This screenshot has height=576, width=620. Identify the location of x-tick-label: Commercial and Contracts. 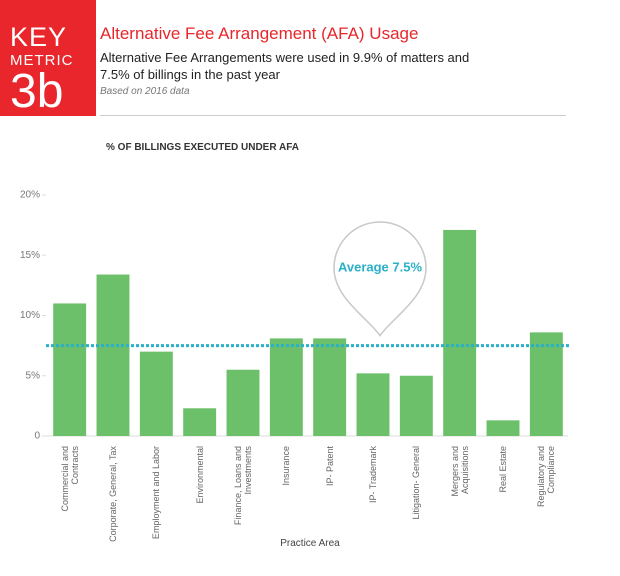
(69, 479).